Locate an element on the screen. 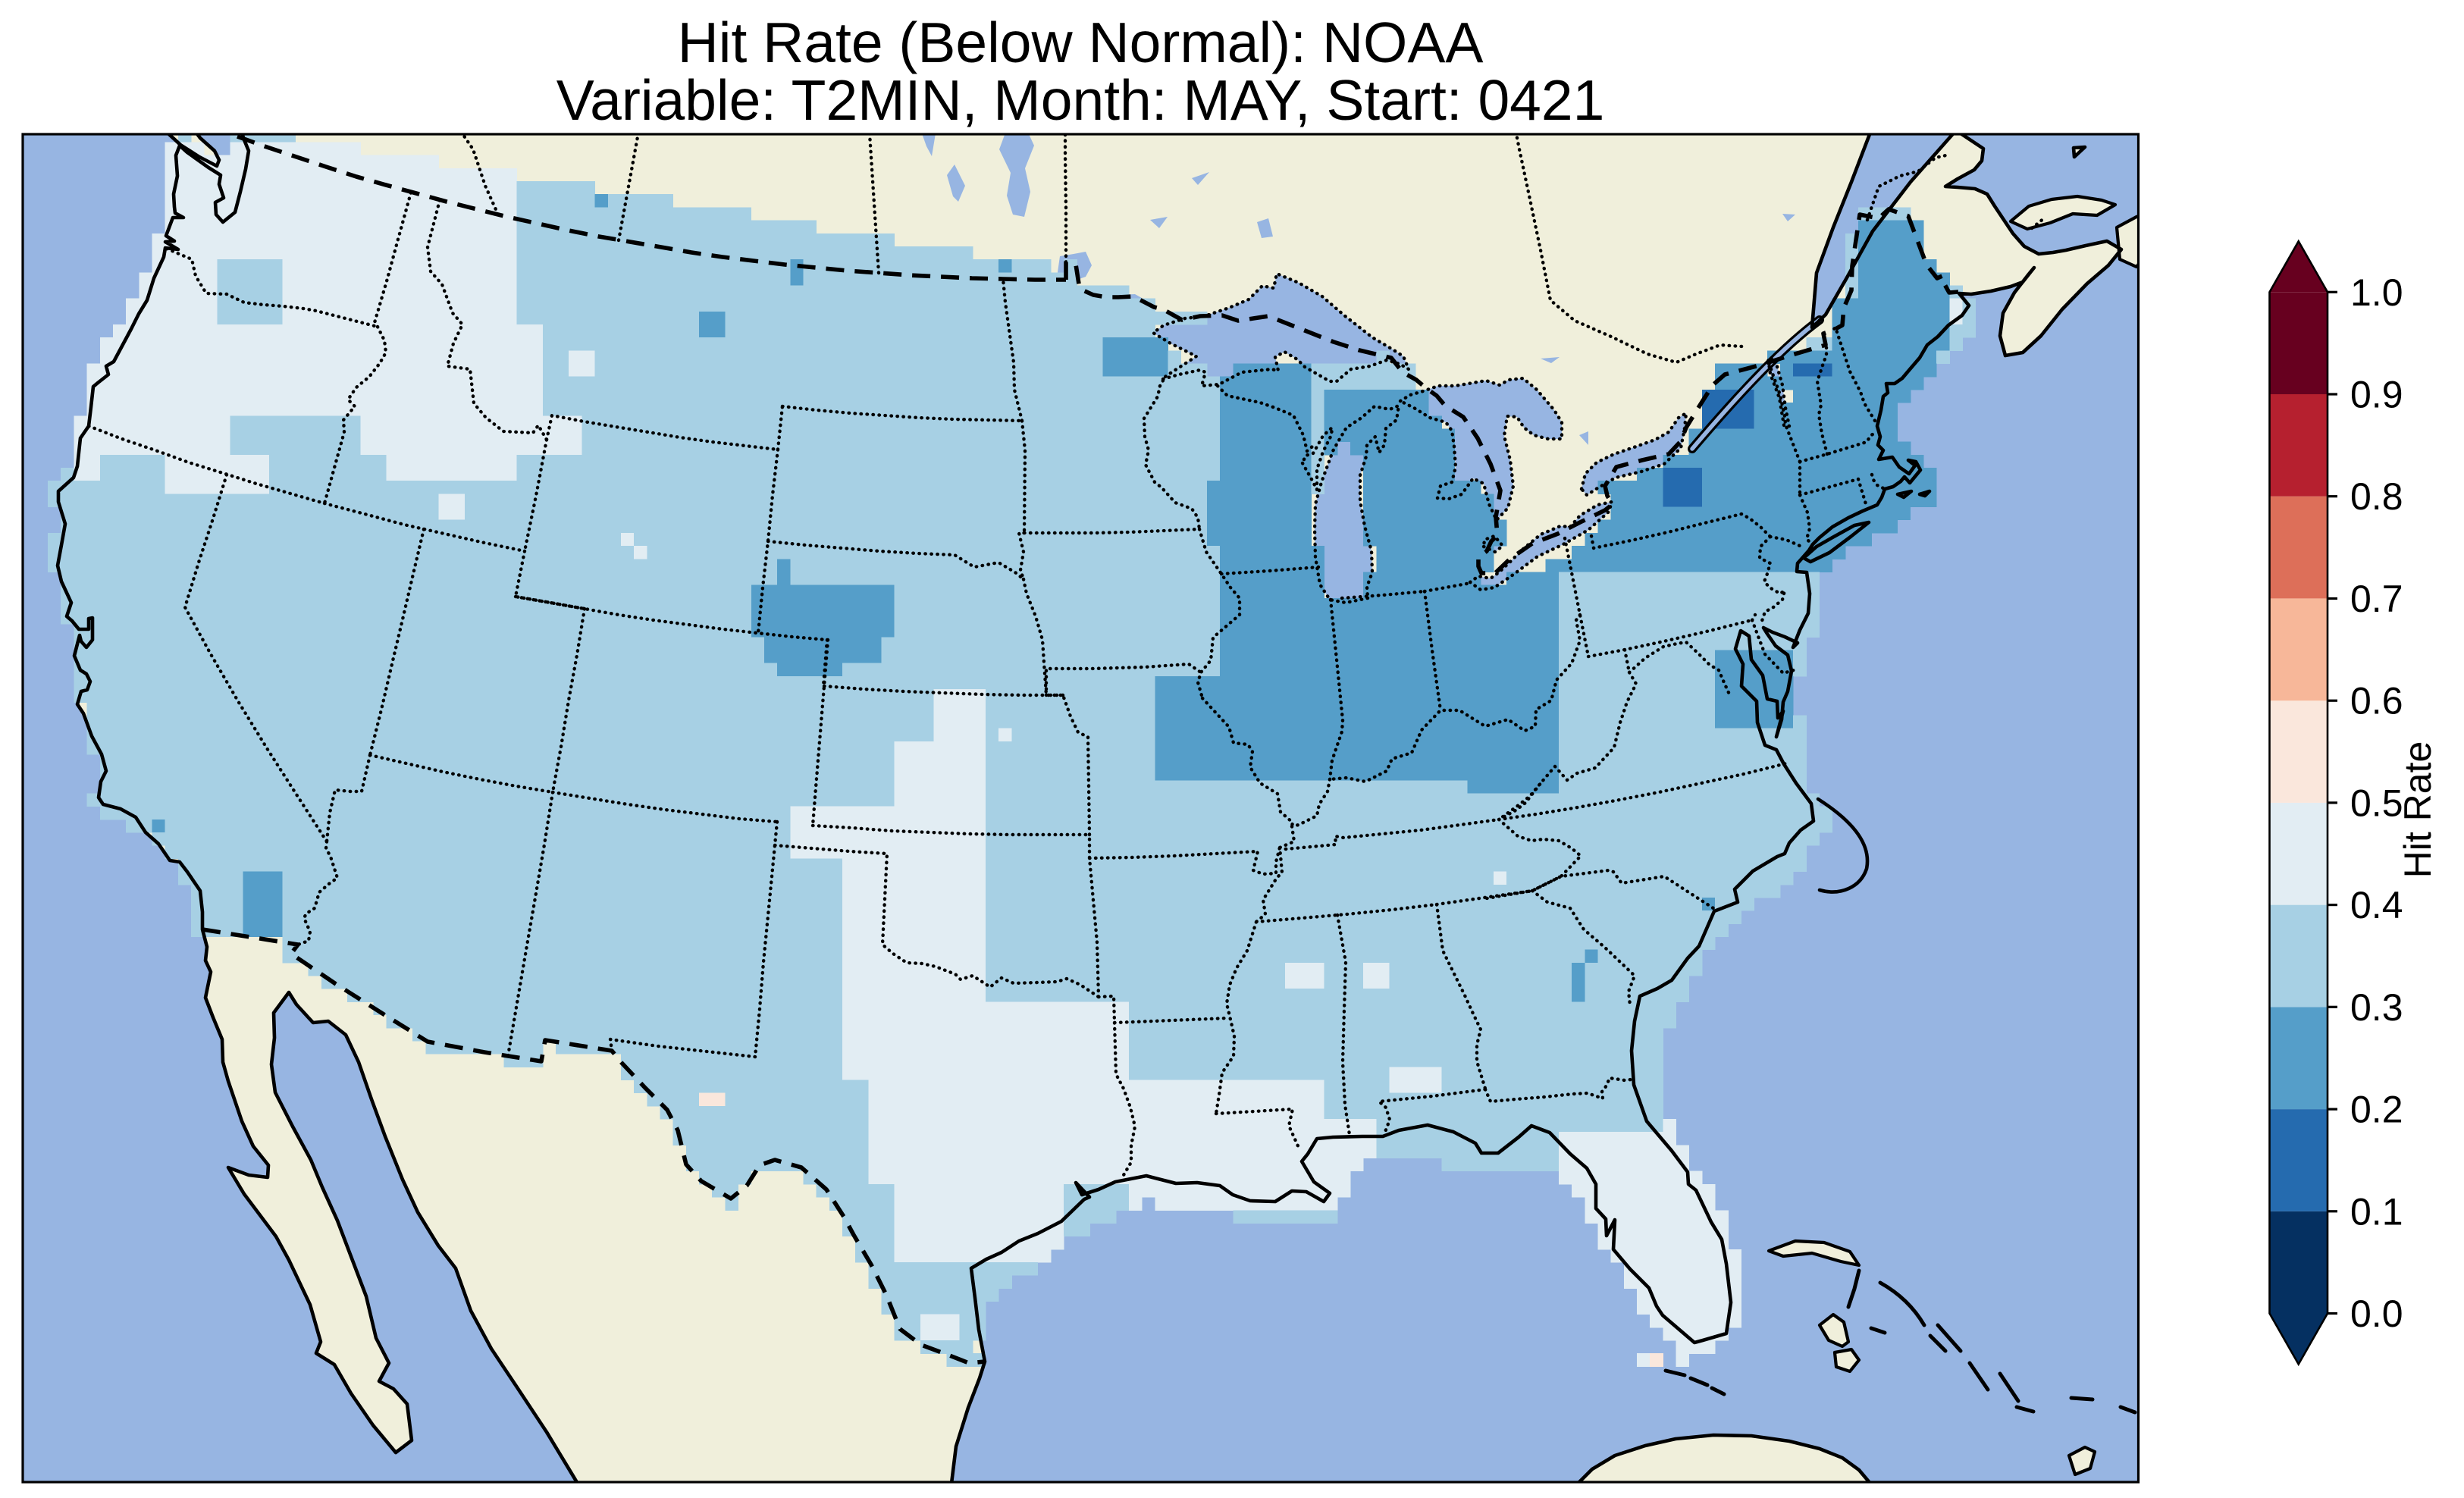 The image size is (2464, 1498). svg-text: 0.8 is located at coordinates (2377, 496).